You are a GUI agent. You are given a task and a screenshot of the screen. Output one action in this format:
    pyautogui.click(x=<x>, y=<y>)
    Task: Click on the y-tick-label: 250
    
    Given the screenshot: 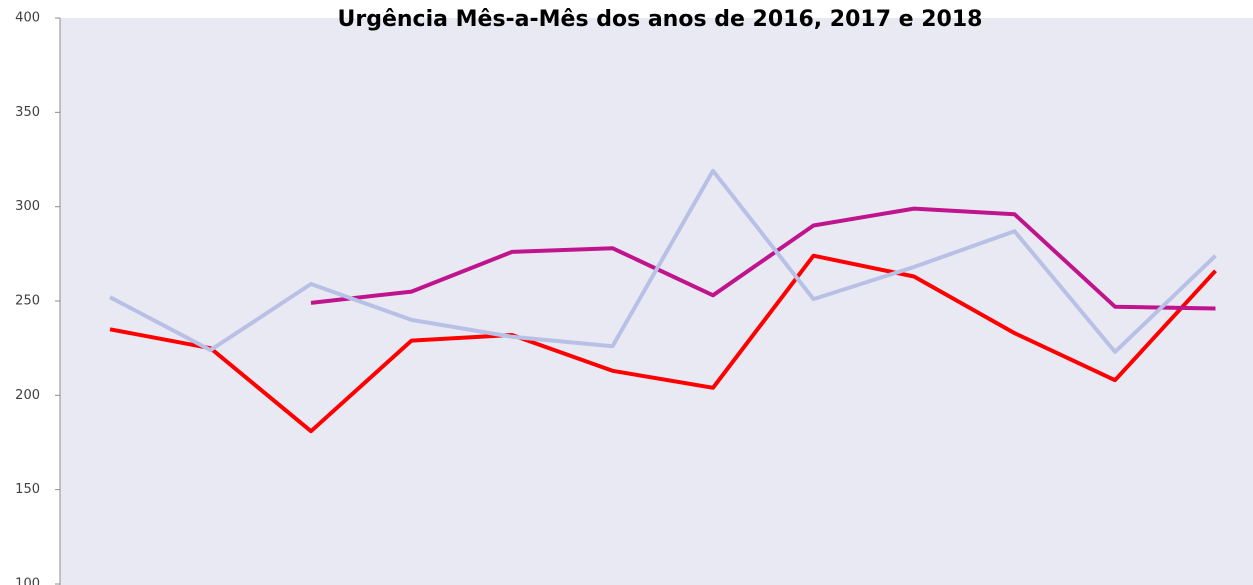 What is the action you would take?
    pyautogui.click(x=27, y=301)
    